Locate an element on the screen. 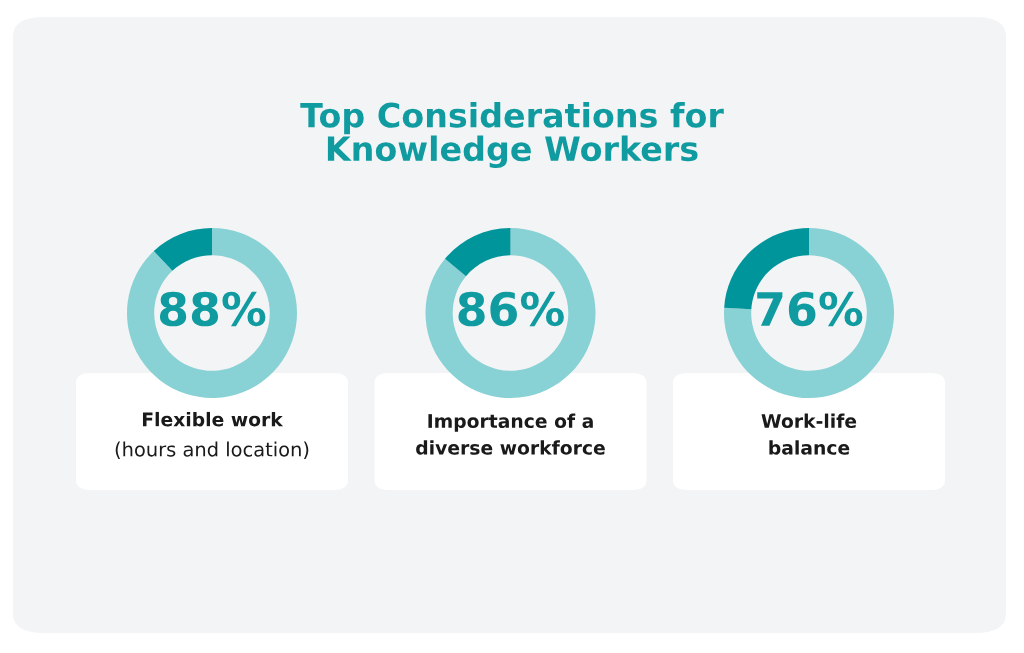 This screenshot has height=653, width=1024. text: (hours and location) is located at coordinates (212, 450).